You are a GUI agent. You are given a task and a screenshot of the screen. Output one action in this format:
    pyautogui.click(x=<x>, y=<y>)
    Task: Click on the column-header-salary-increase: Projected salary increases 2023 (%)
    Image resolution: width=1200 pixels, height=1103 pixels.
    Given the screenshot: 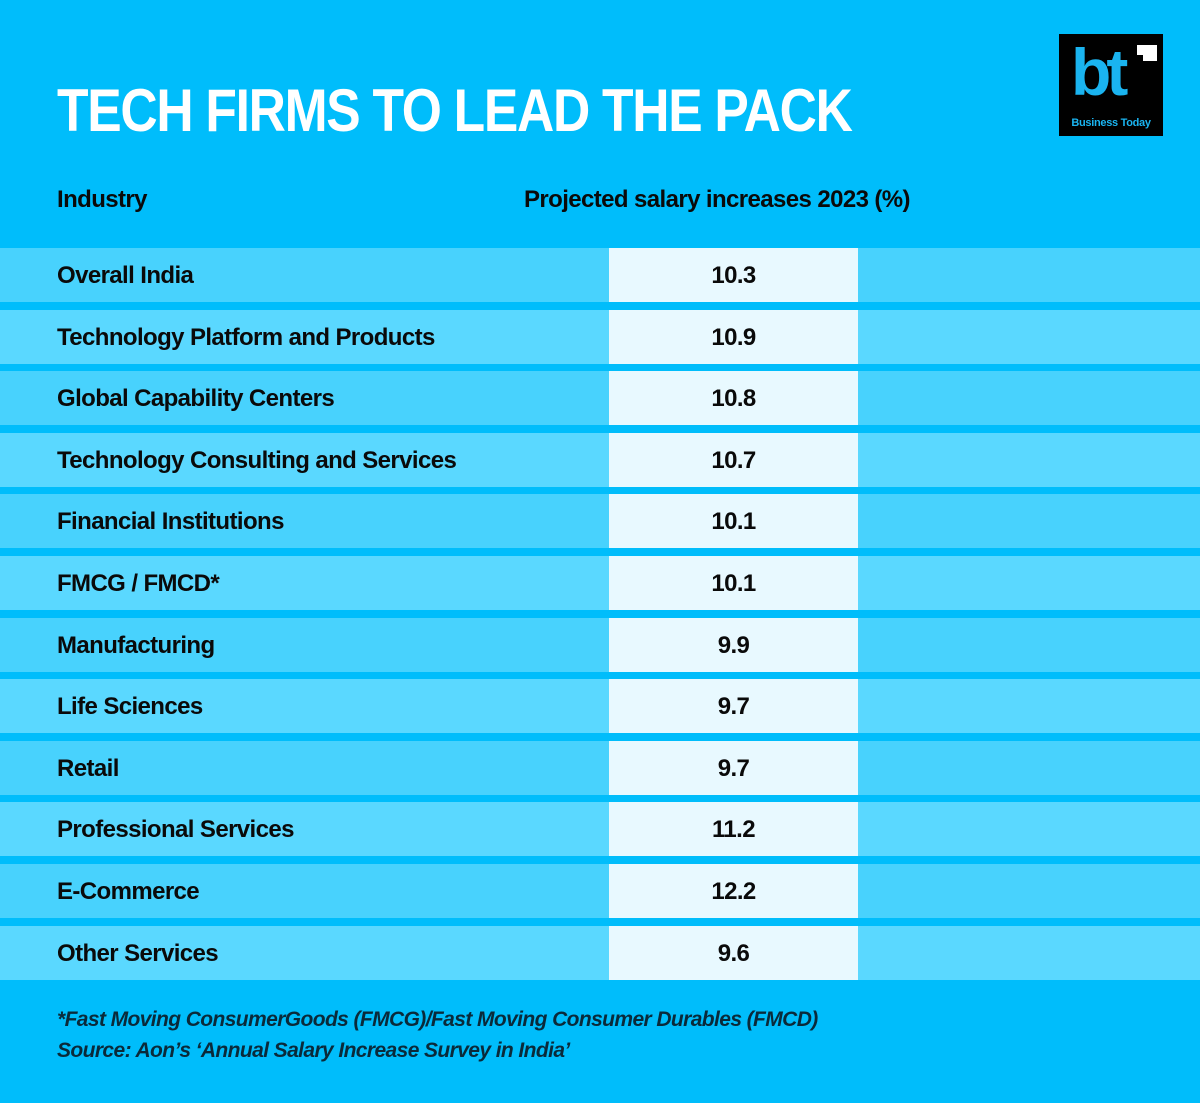 What is the action you would take?
    pyautogui.click(x=717, y=199)
    